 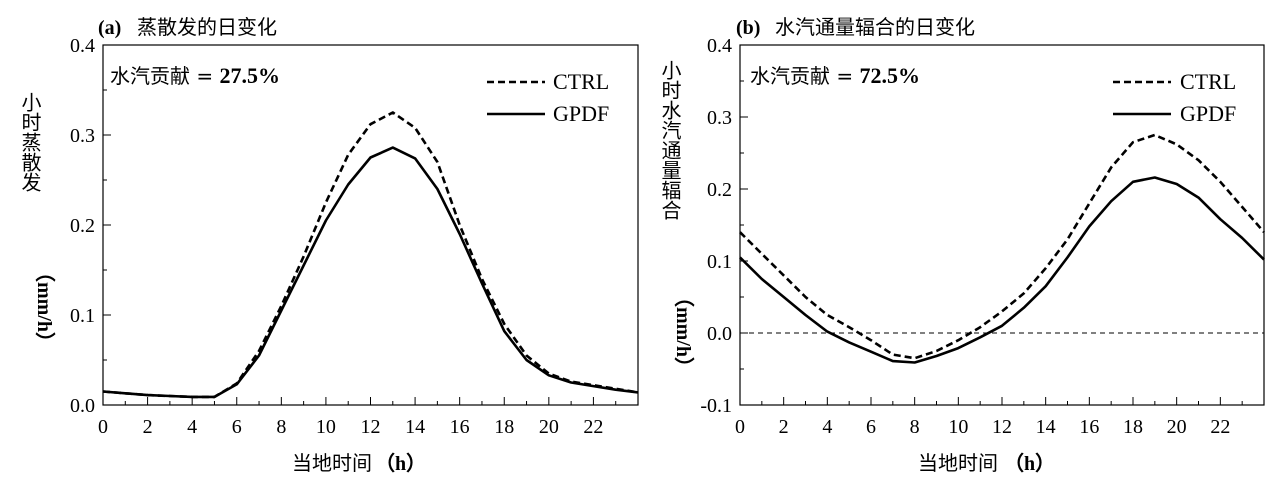 I want to click on panel-b-y-axis-unit: （mm/h）, so click(x=683, y=332).